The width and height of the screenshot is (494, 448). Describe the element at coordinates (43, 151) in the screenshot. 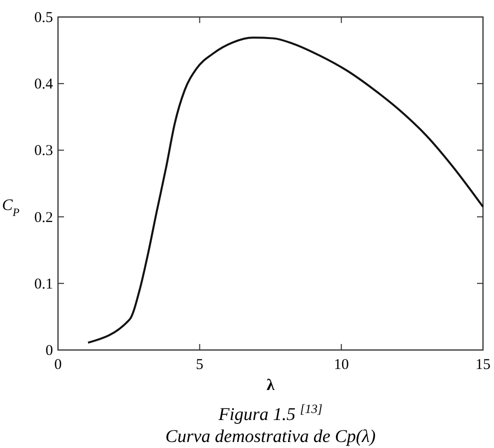

I see `y-tick-label: 0.3` at that location.